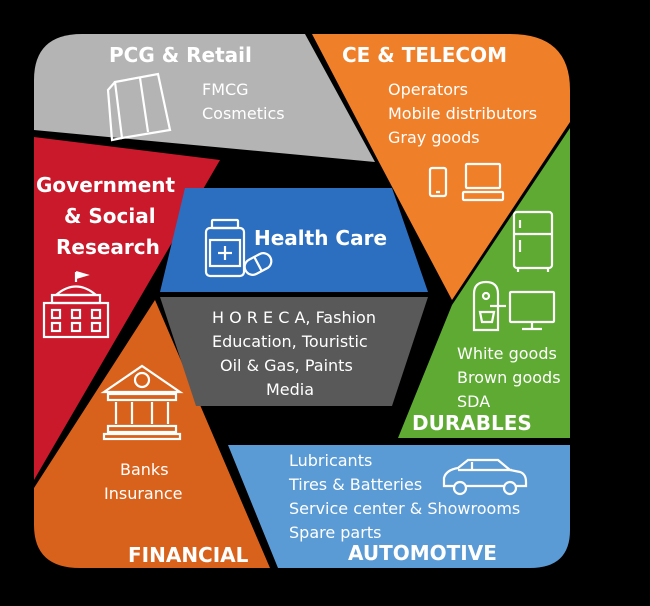  Describe the element at coordinates (434, 137) in the screenshot. I see `ce-item-gray-goods: Gray goods` at that location.